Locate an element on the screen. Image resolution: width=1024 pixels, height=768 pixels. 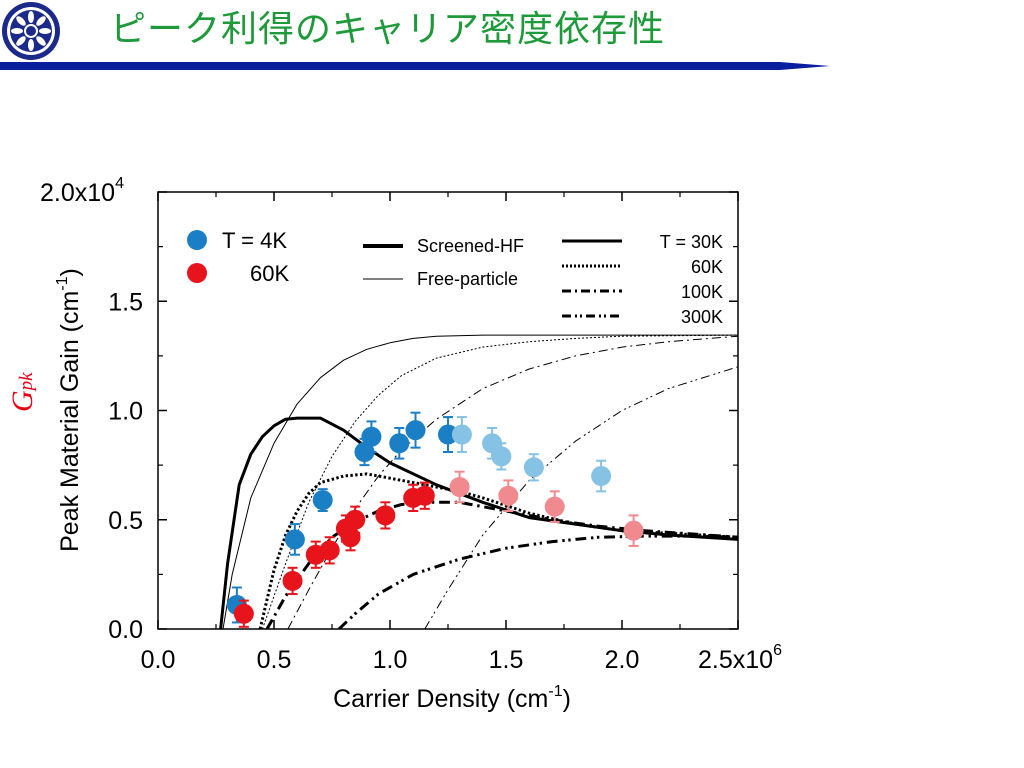
data-points is located at coordinates (435, 519).